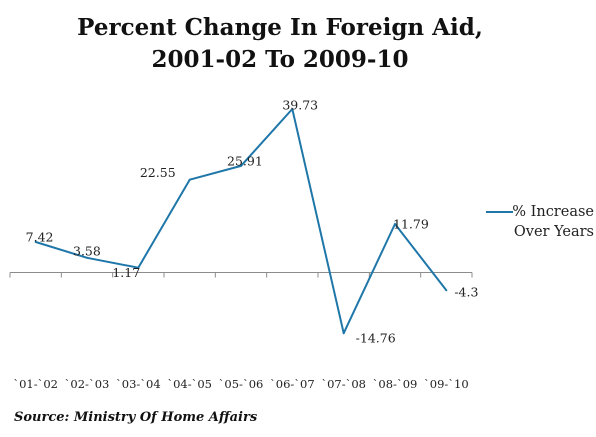 The image size is (596, 437). Describe the element at coordinates (40, 236) in the screenshot. I see `data-label: 7.42` at that location.